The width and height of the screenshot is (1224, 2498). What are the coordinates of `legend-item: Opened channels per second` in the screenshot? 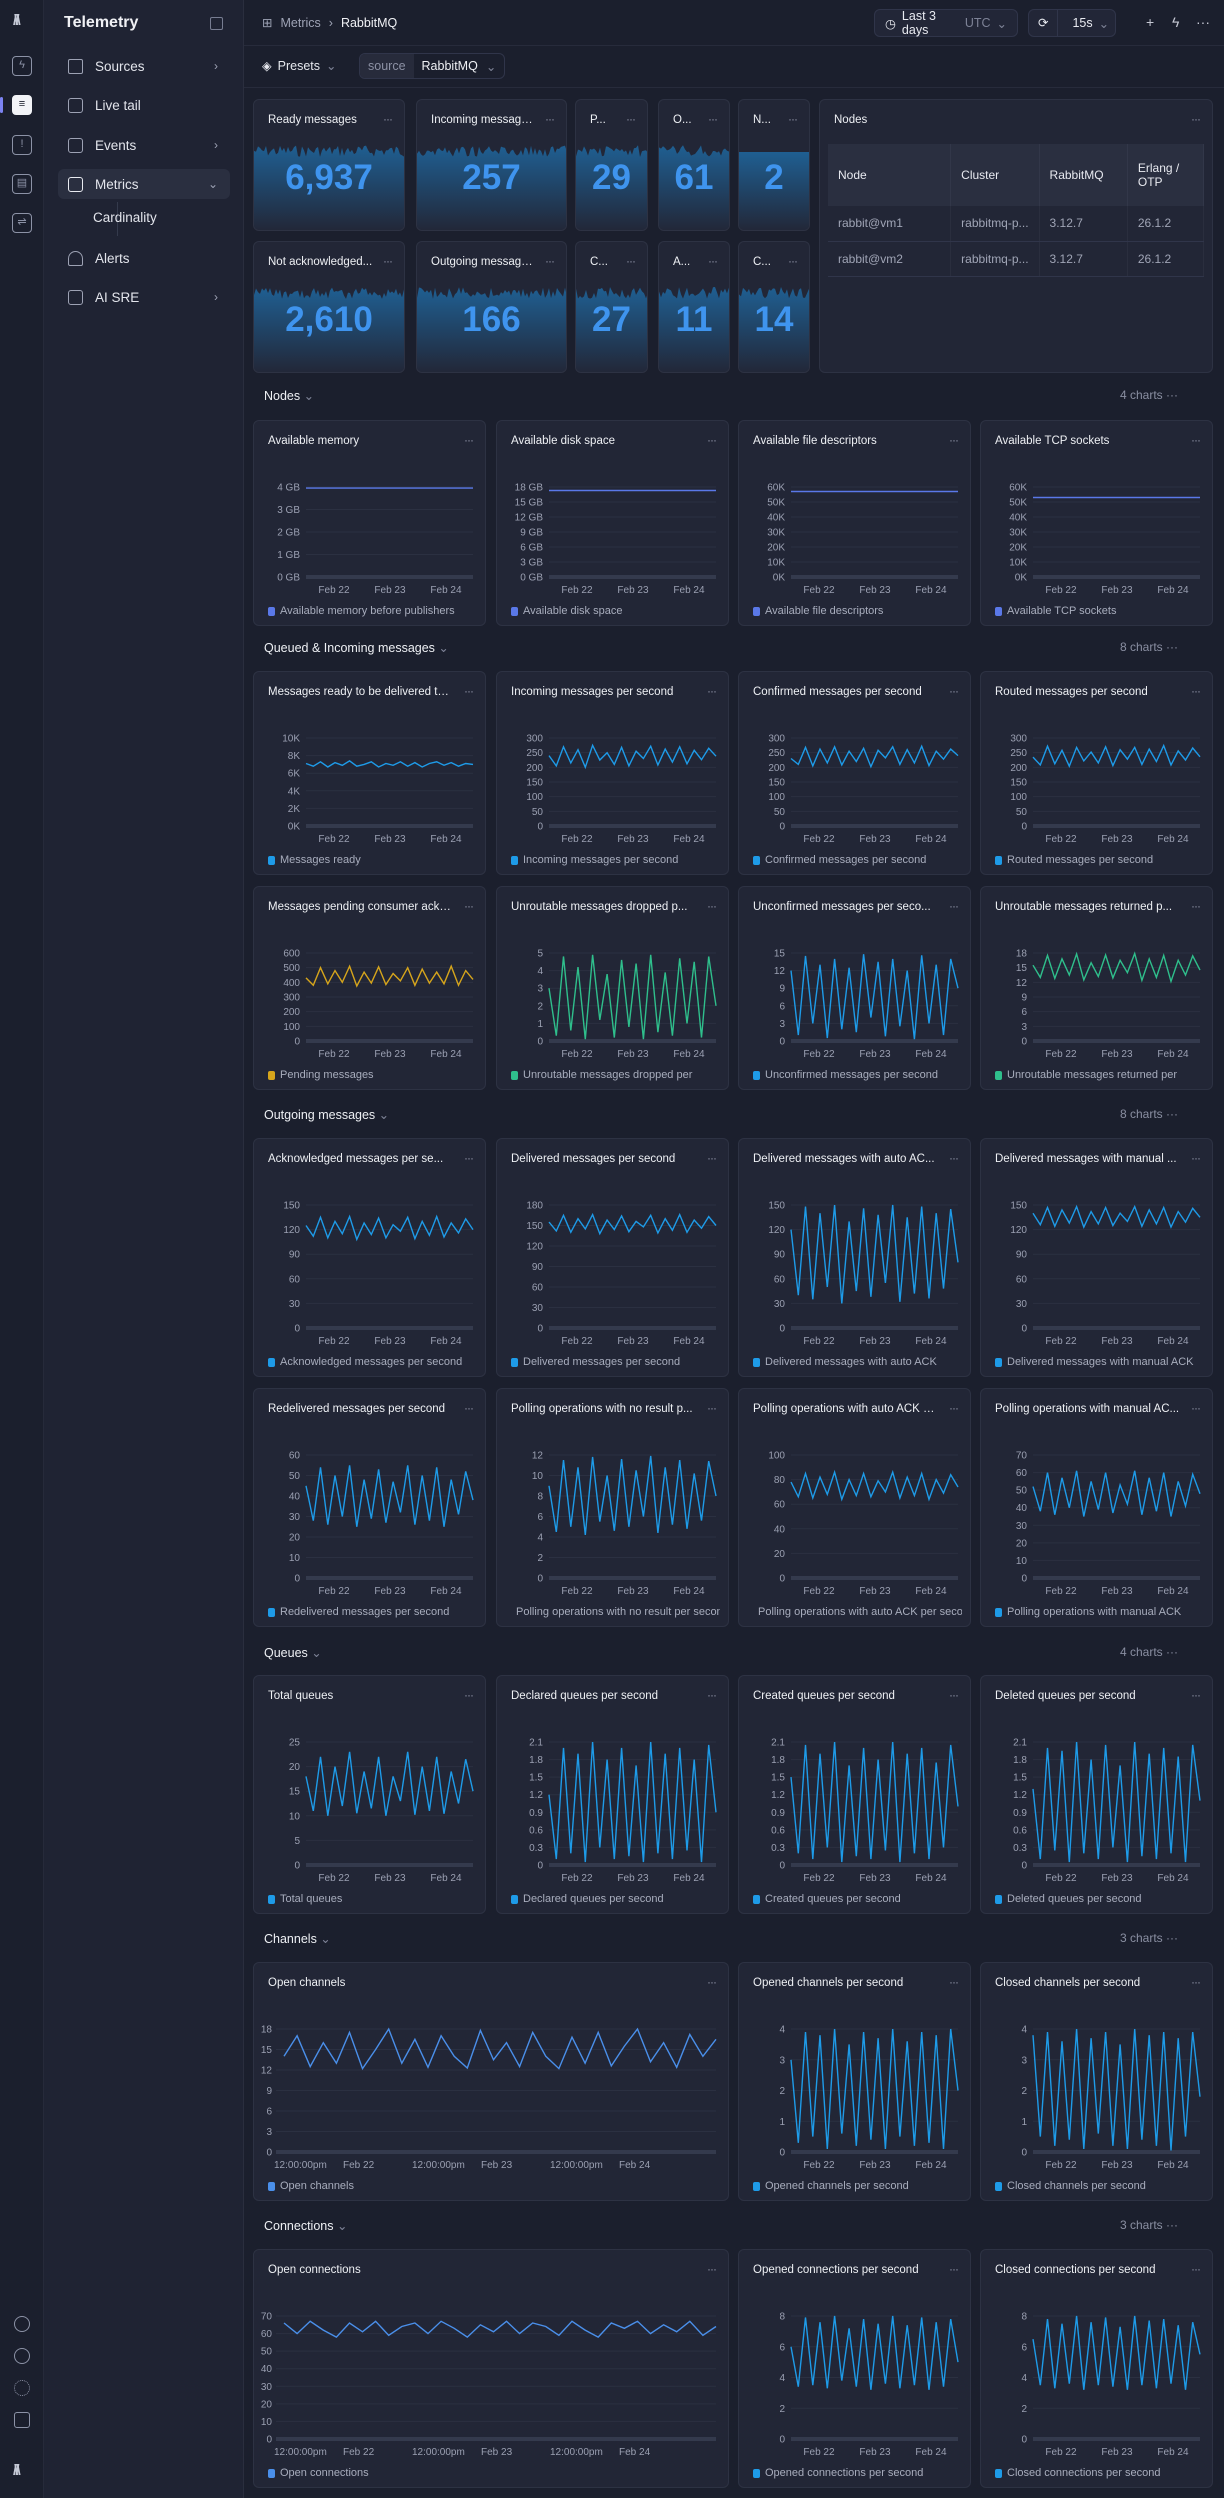 It's located at (857, 2186).